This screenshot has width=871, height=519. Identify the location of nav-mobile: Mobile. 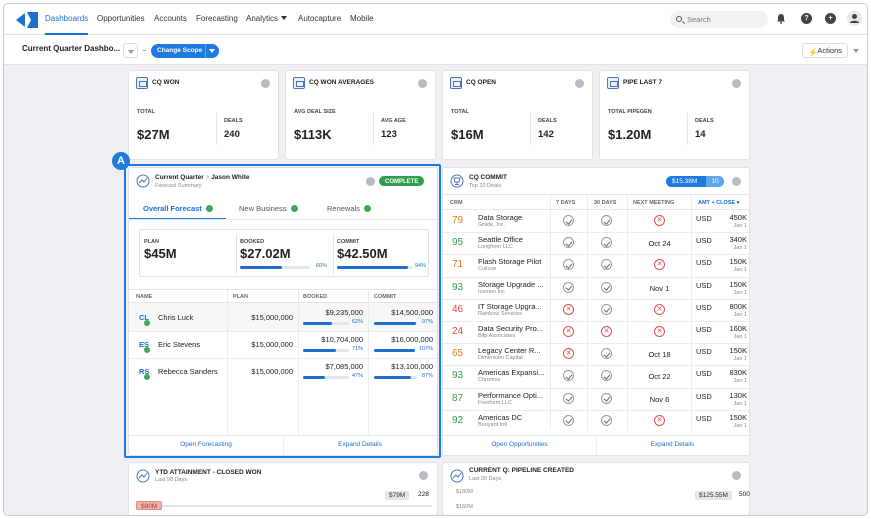
(362, 18).